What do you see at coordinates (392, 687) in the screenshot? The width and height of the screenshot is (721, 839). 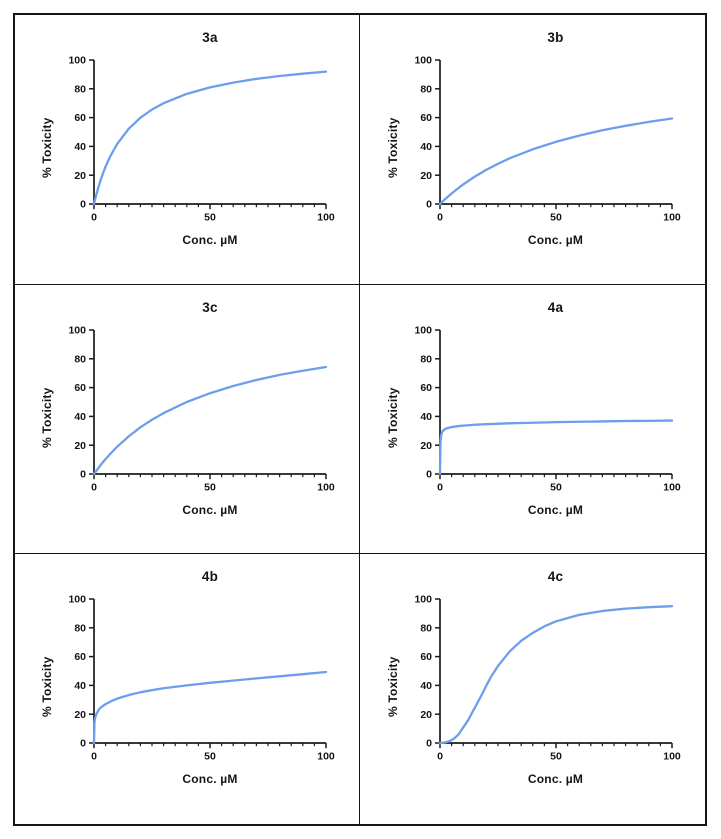 I see `y-axis-label-4c: % Toxicity` at bounding box center [392, 687].